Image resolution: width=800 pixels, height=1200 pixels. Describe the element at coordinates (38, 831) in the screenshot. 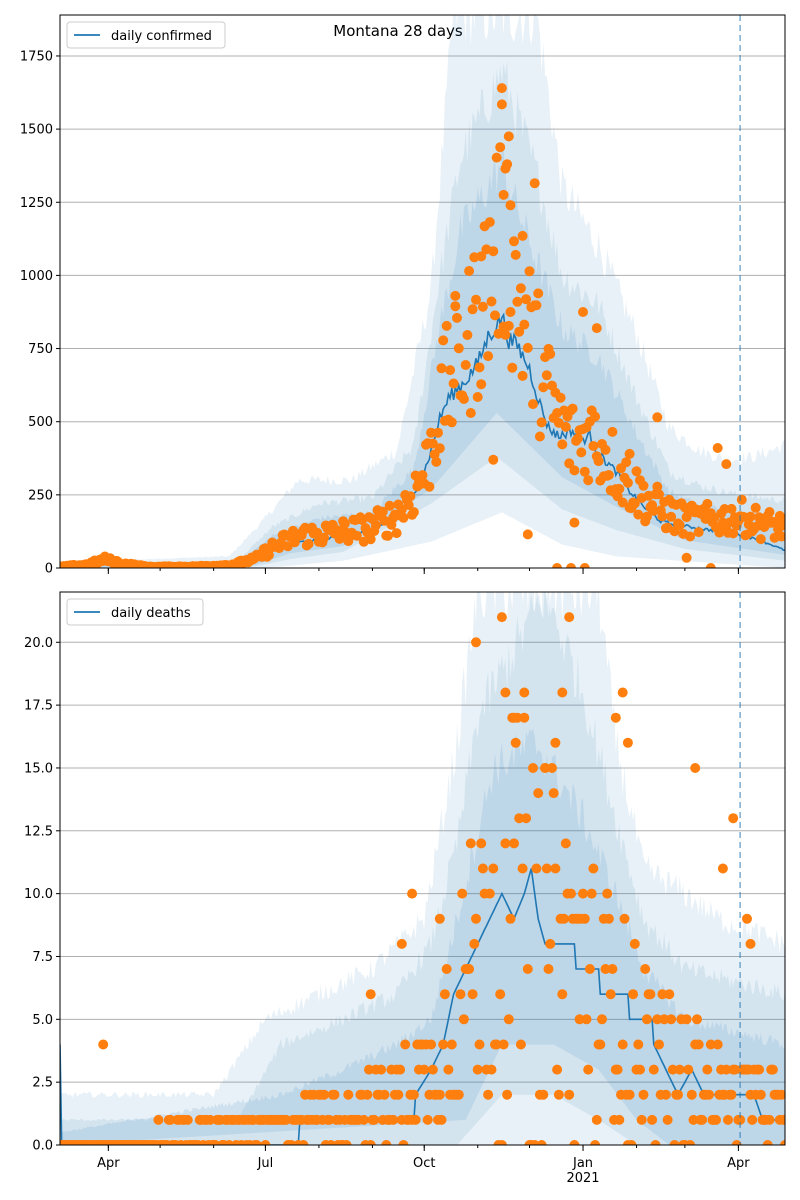

I see `y-tick-label: 12.5` at that location.